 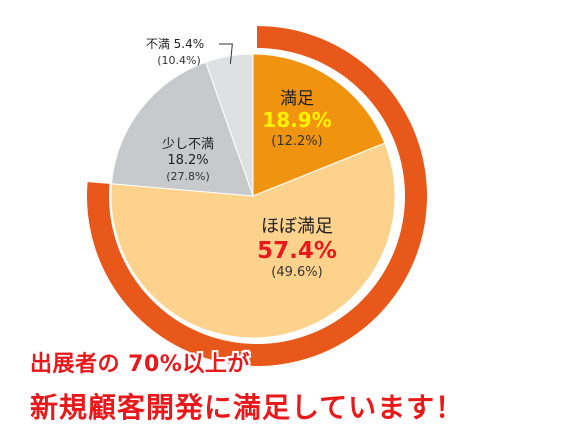 What do you see at coordinates (188, 176) in the screenshot?
I see `slice-previous-slightly-dissatisfied: (27.8%)` at bounding box center [188, 176].